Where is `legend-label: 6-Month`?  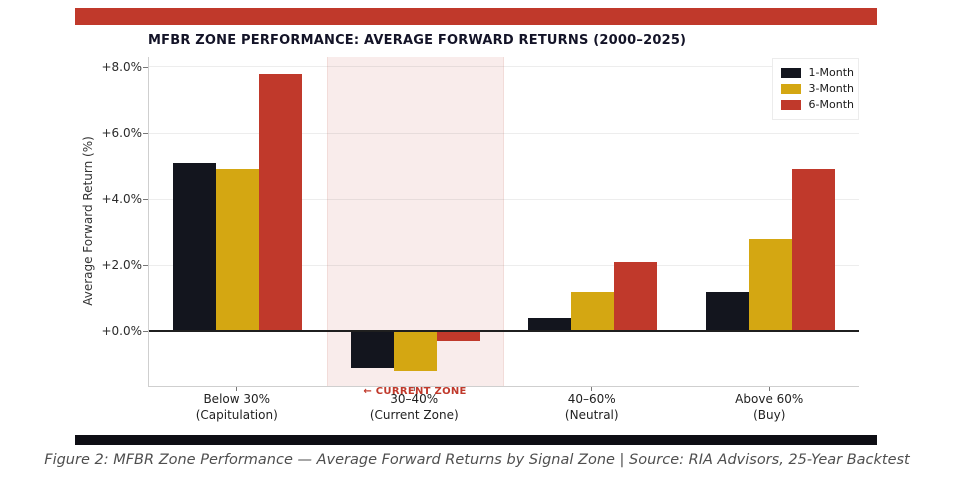
legend-label: 6-Month is located at coordinates (831, 104).